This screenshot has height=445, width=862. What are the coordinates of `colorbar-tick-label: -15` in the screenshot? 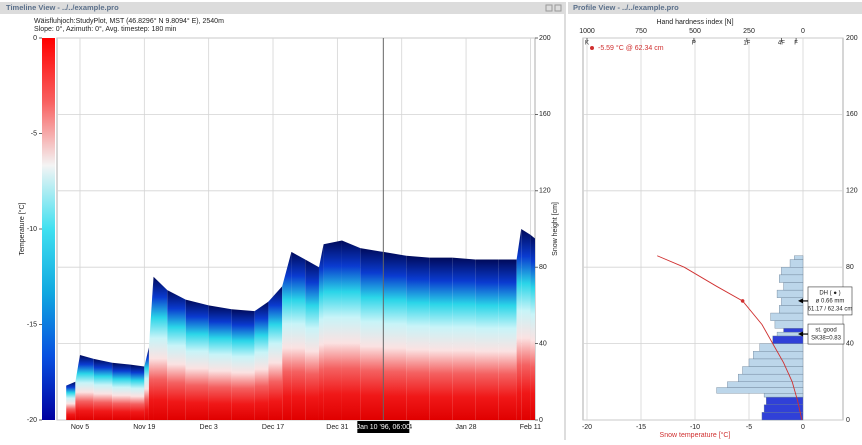 It's located at (32, 324).